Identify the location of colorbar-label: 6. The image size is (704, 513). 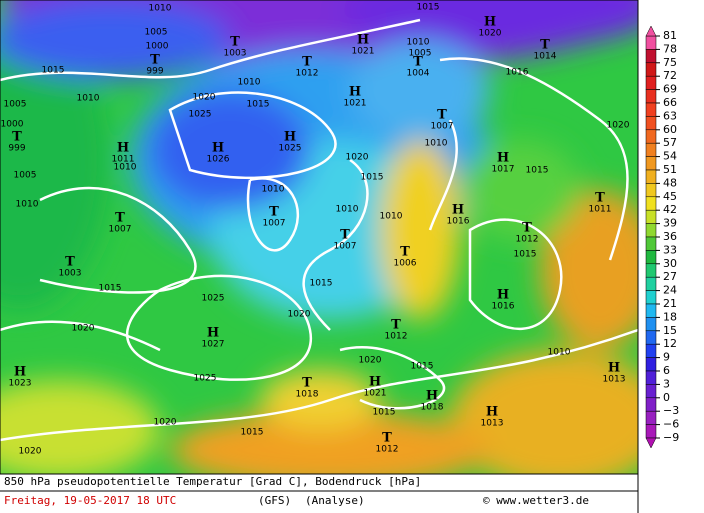
(666, 370).